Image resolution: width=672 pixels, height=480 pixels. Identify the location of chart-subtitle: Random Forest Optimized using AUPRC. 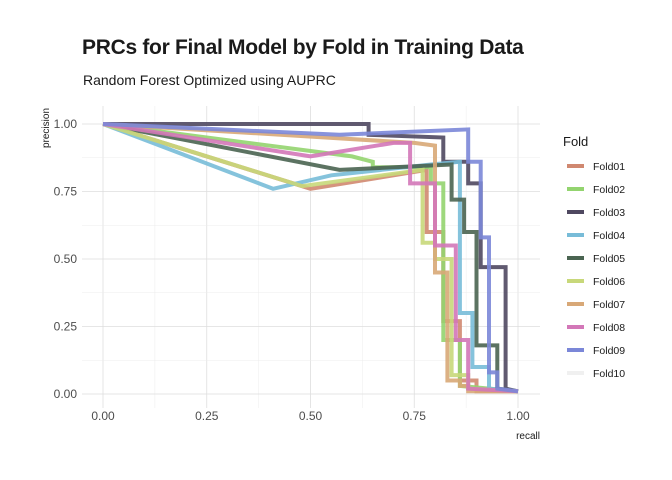
(209, 80).